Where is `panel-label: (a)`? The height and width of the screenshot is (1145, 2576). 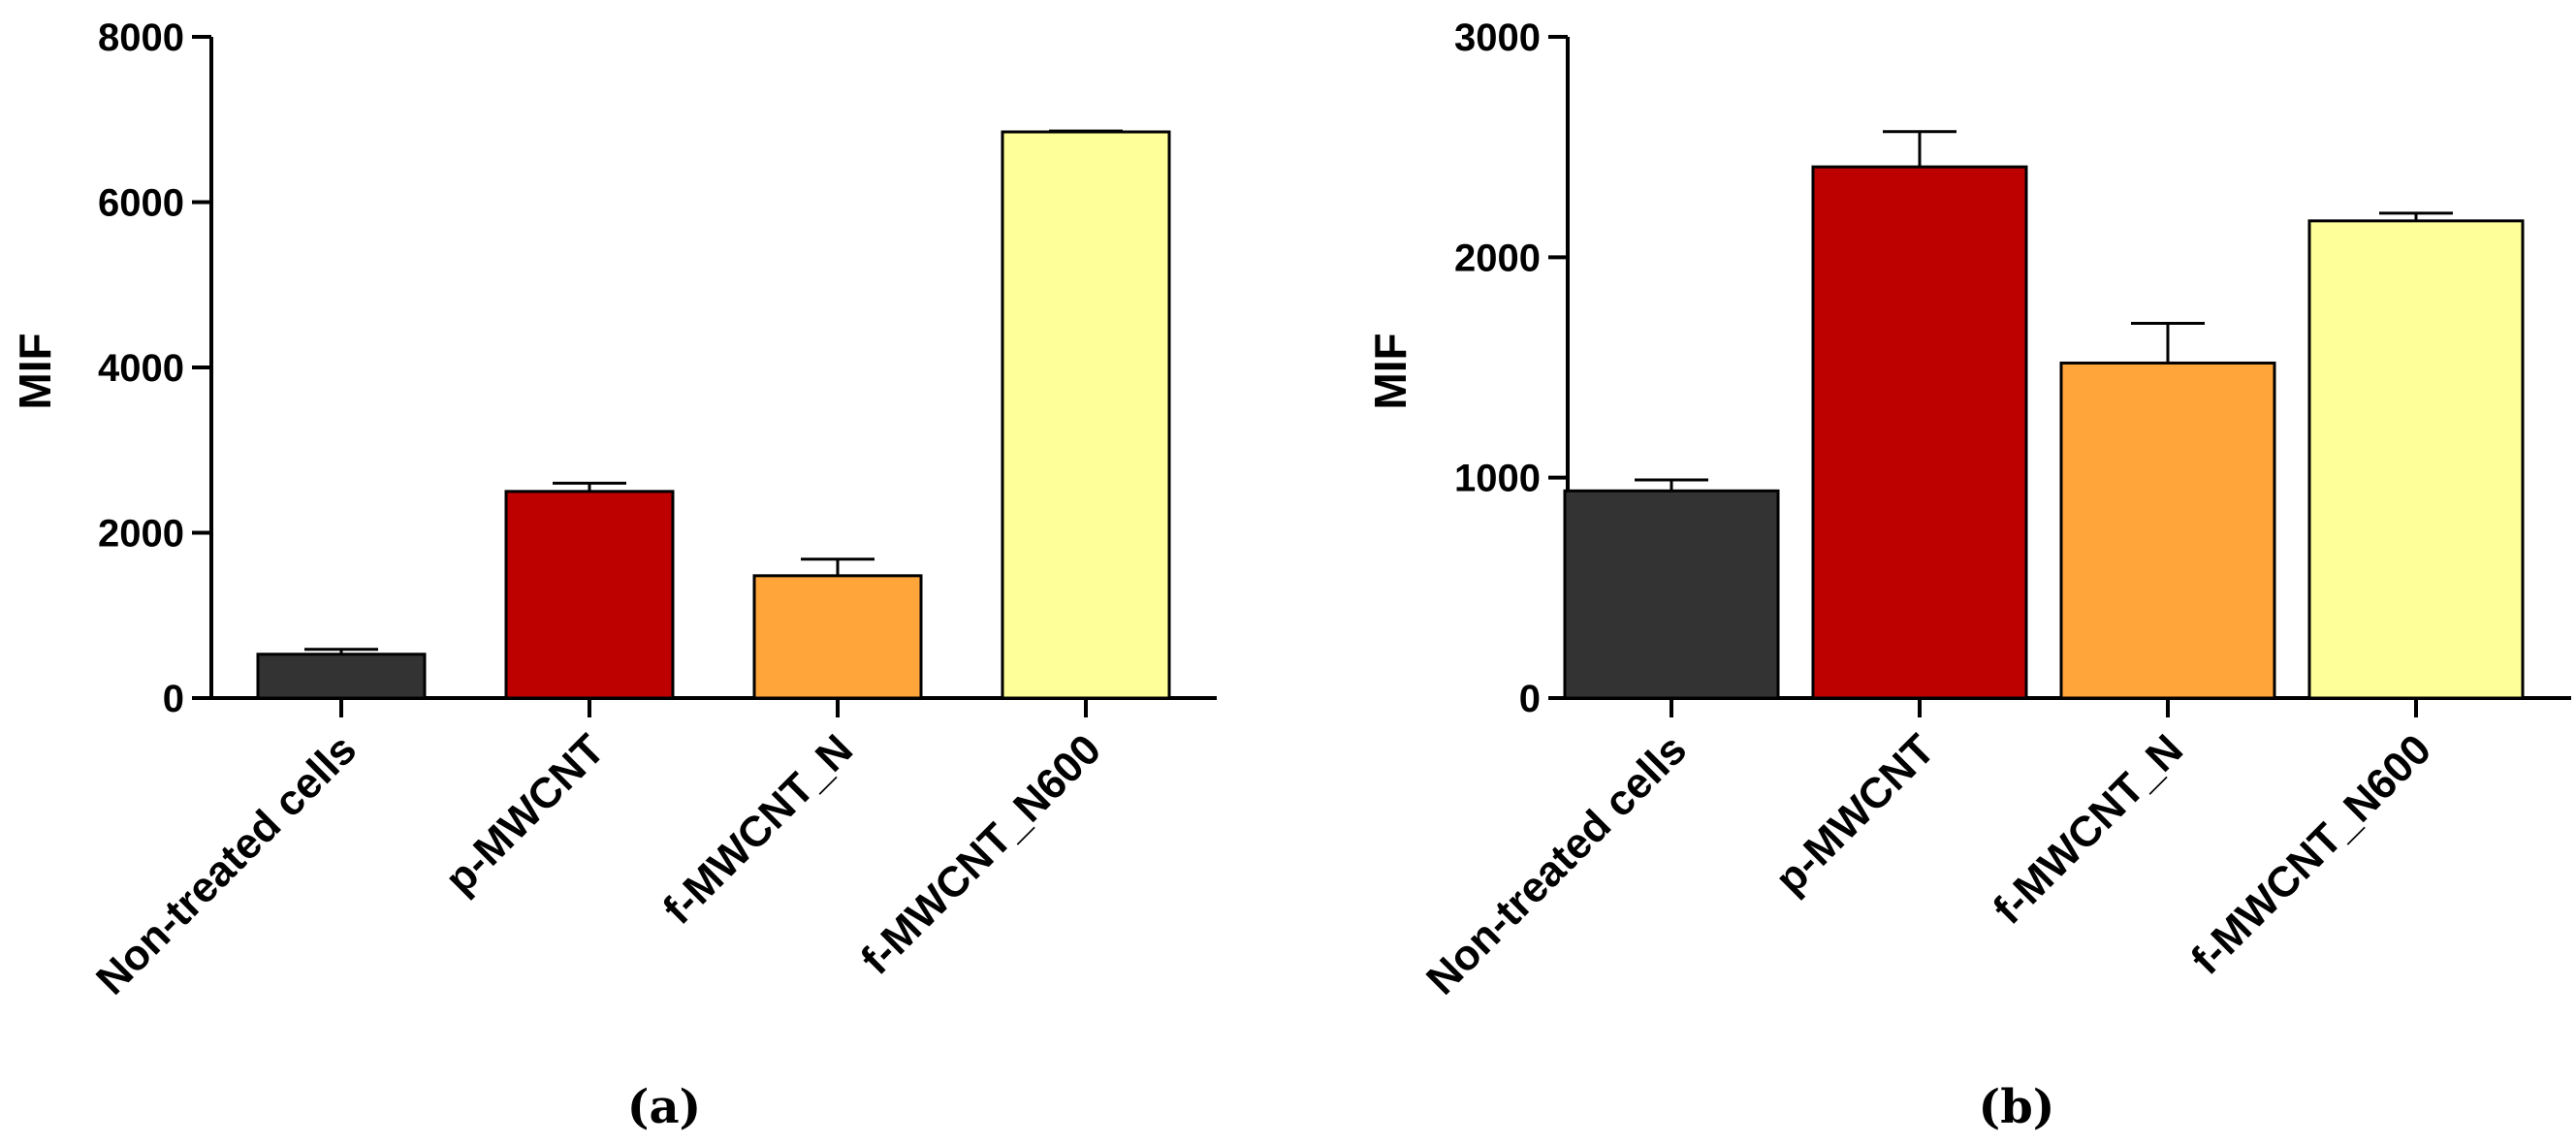
panel-label: (a) is located at coordinates (664, 1107).